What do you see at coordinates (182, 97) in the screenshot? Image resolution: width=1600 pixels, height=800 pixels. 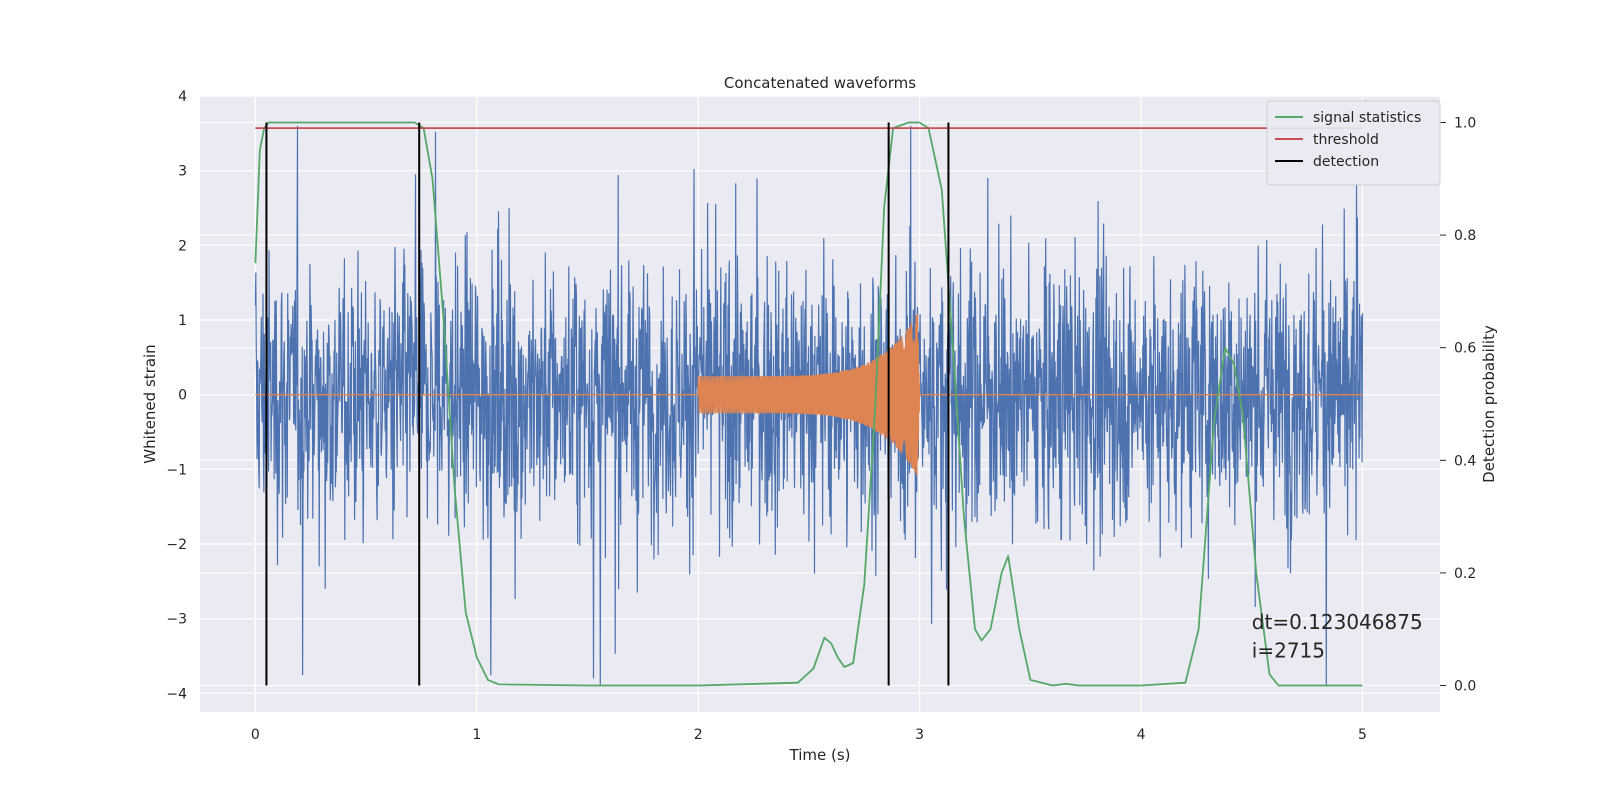 I see `y-tick-label: 4` at bounding box center [182, 97].